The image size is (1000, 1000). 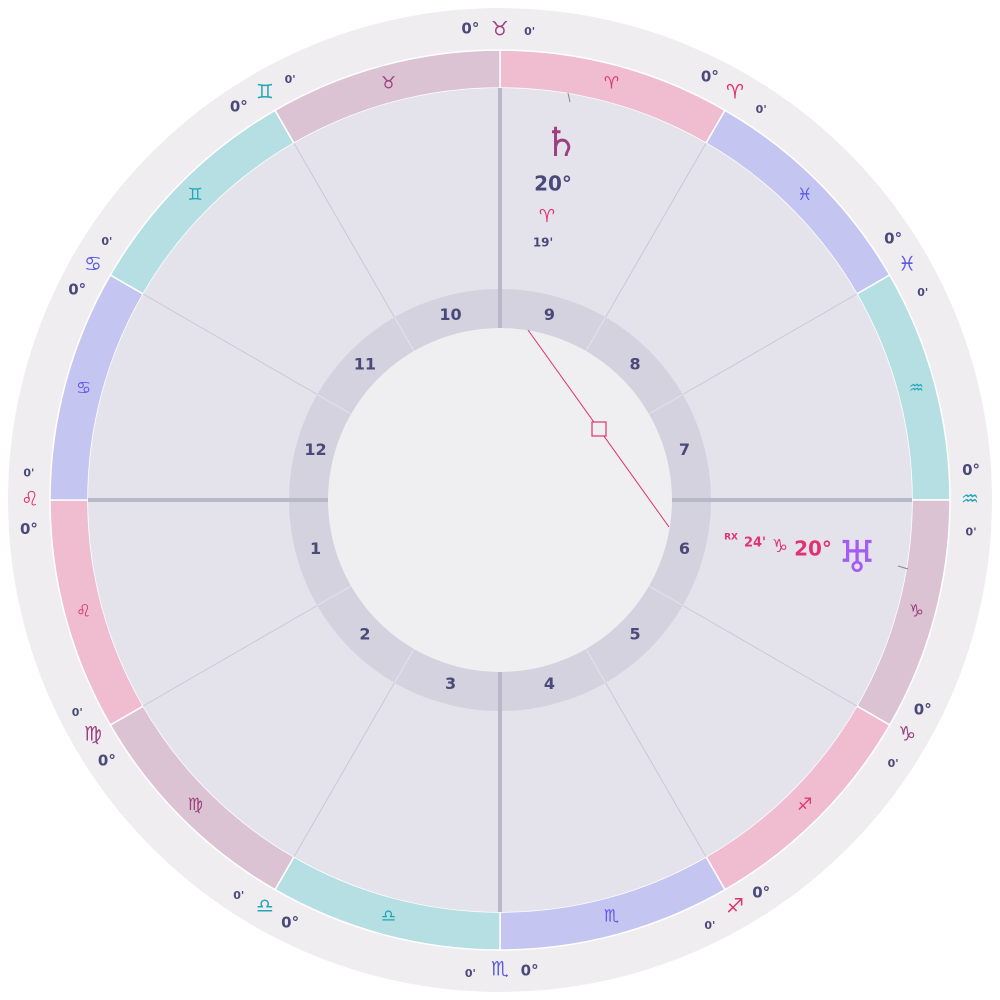 What do you see at coordinates (93, 734) in the screenshot?
I see `boundary-glyph: ♍` at bounding box center [93, 734].